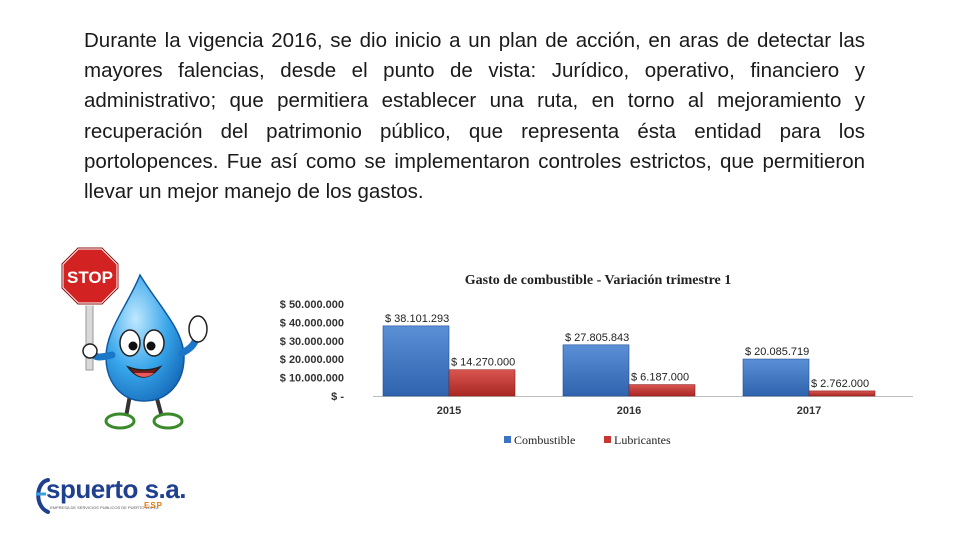 The height and width of the screenshot is (540, 960). What do you see at coordinates (809, 411) in the screenshot?
I see `x-tick-label: 2017` at bounding box center [809, 411].